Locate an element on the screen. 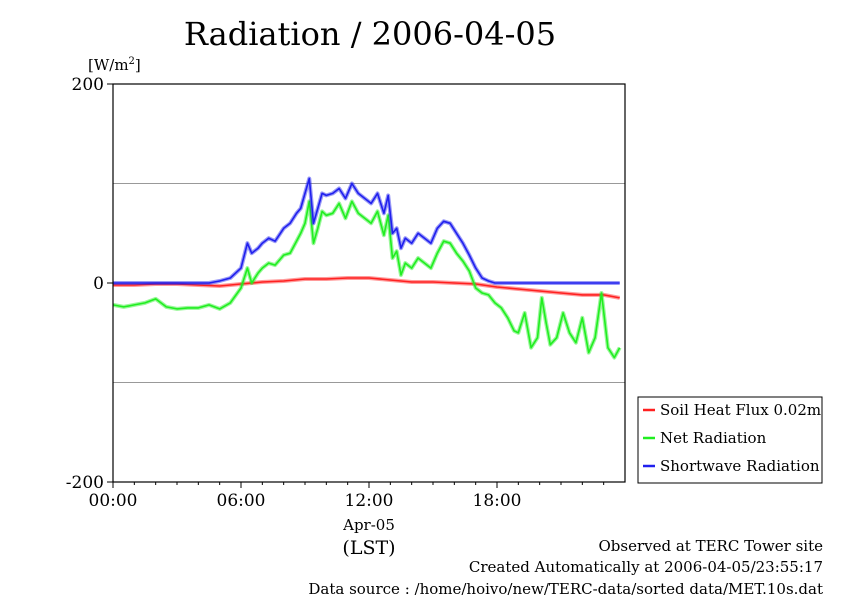  legend-label-net-radiation: Net Radiation is located at coordinates (713, 438).